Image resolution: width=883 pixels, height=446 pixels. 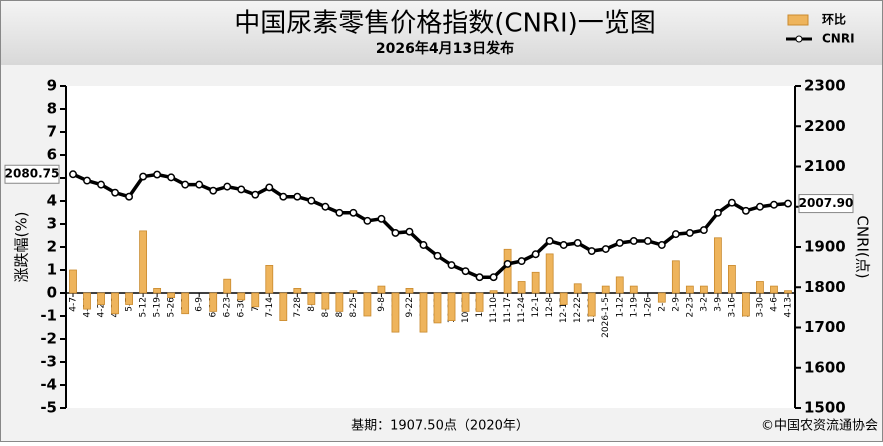 I want to click on x-tick-label: 1-26, so click(x=648, y=307).